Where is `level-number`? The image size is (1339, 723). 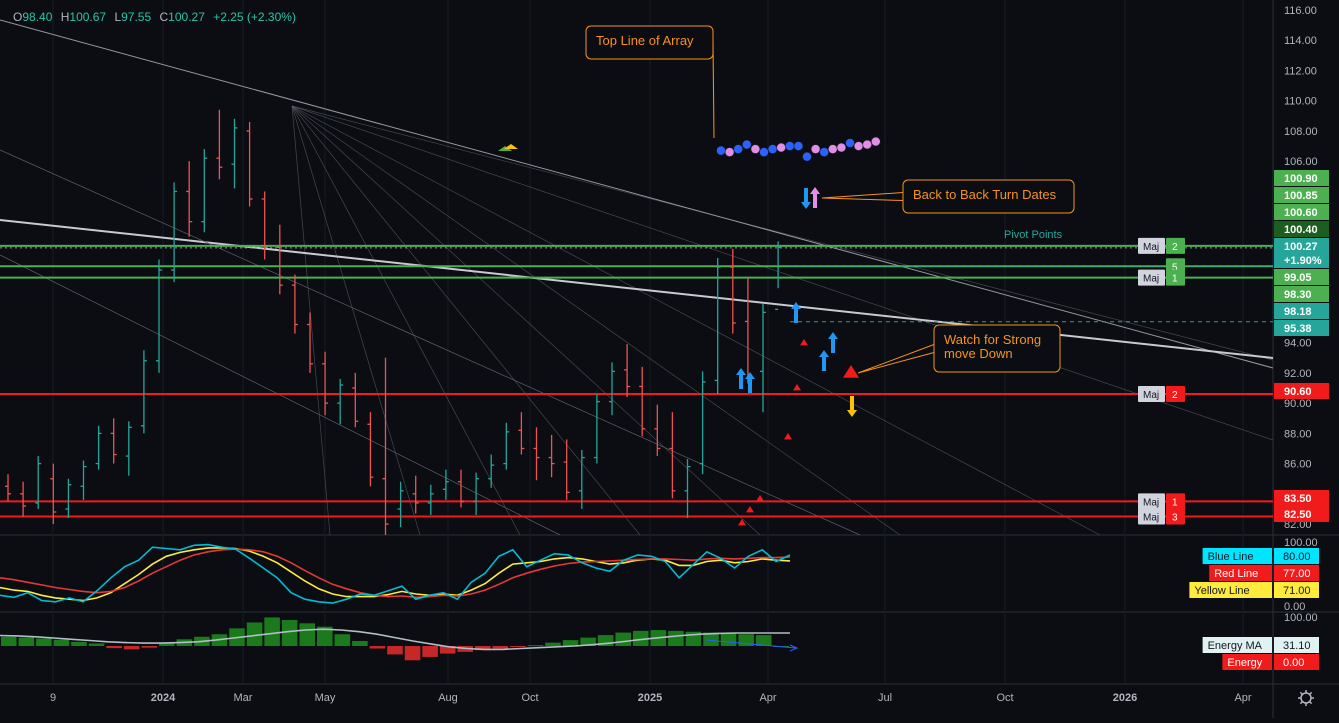
level-number is located at coordinates (1175, 277).